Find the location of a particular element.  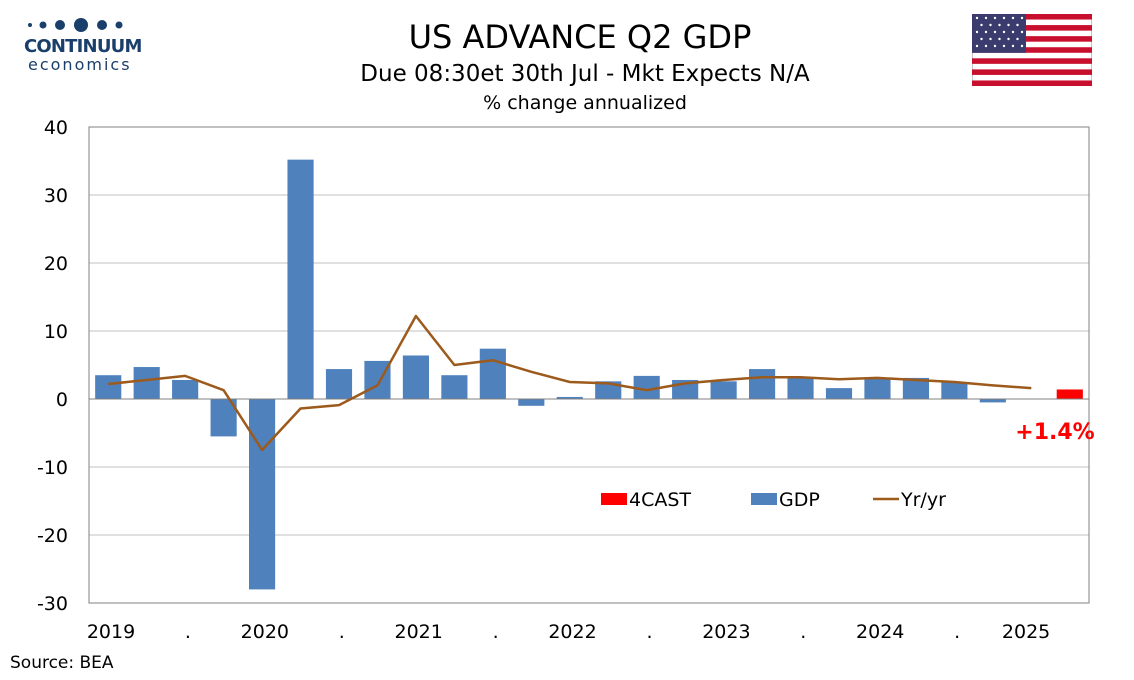

legend-label: GDP is located at coordinates (799, 500).